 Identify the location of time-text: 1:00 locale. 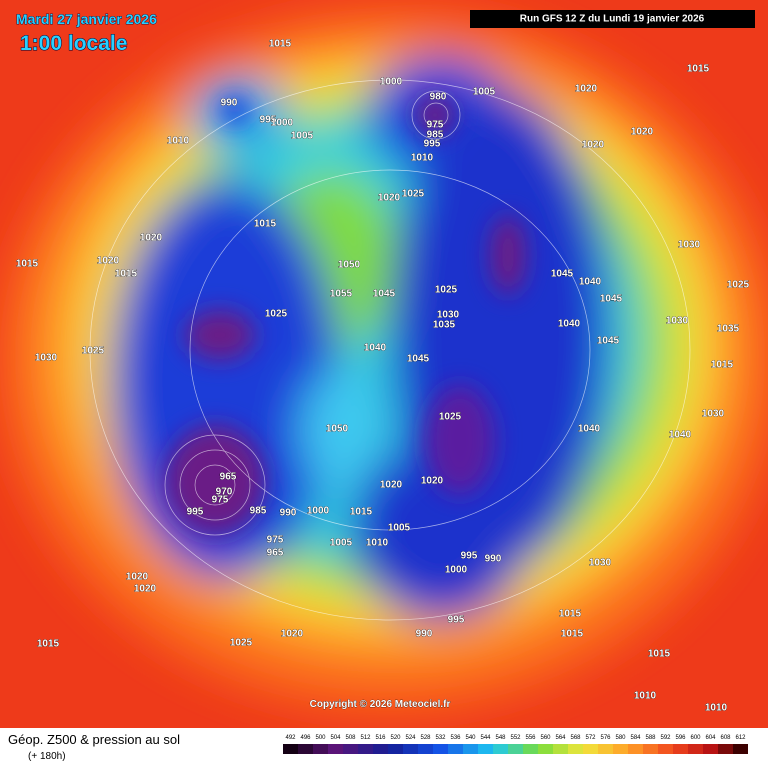
(73, 43).